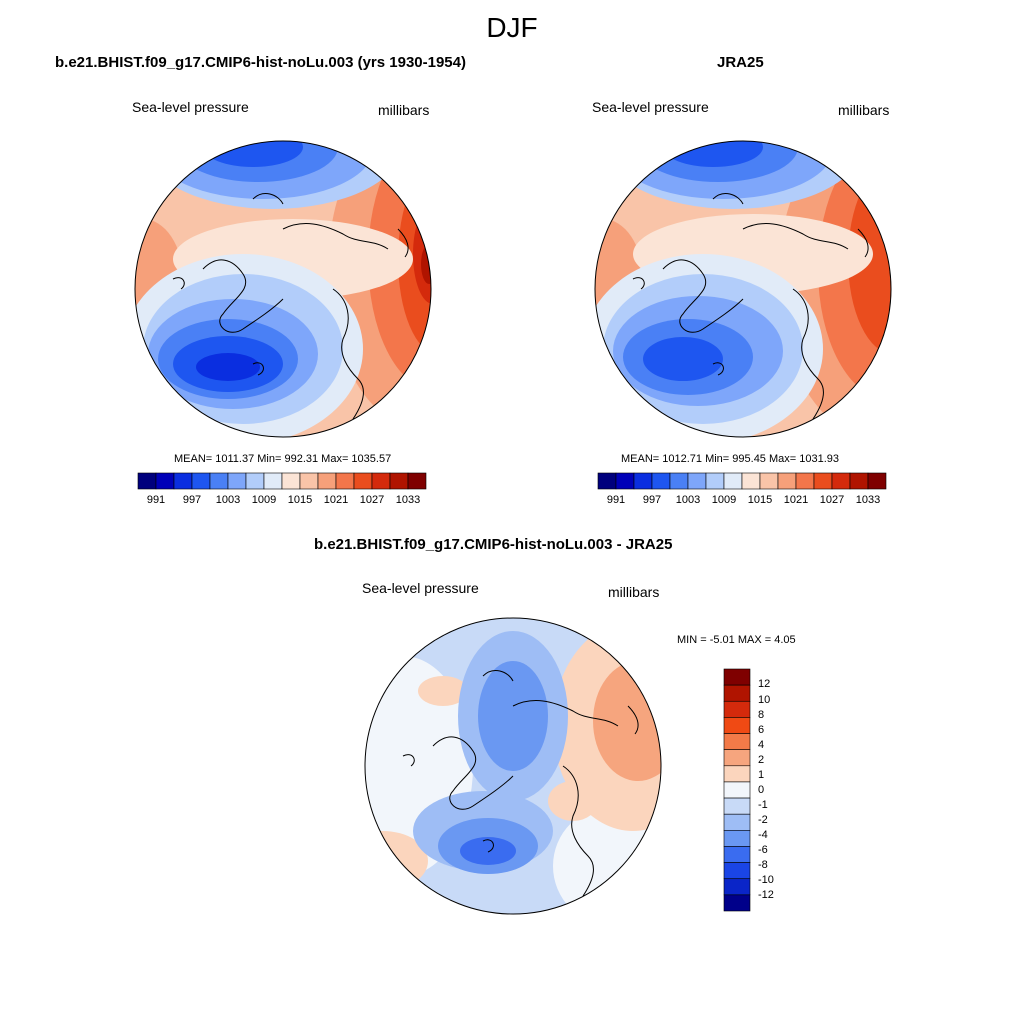  I want to click on left-stats: MEAN= 1011.37 Min= 992.31 Max= 1035.57, so click(283, 459).